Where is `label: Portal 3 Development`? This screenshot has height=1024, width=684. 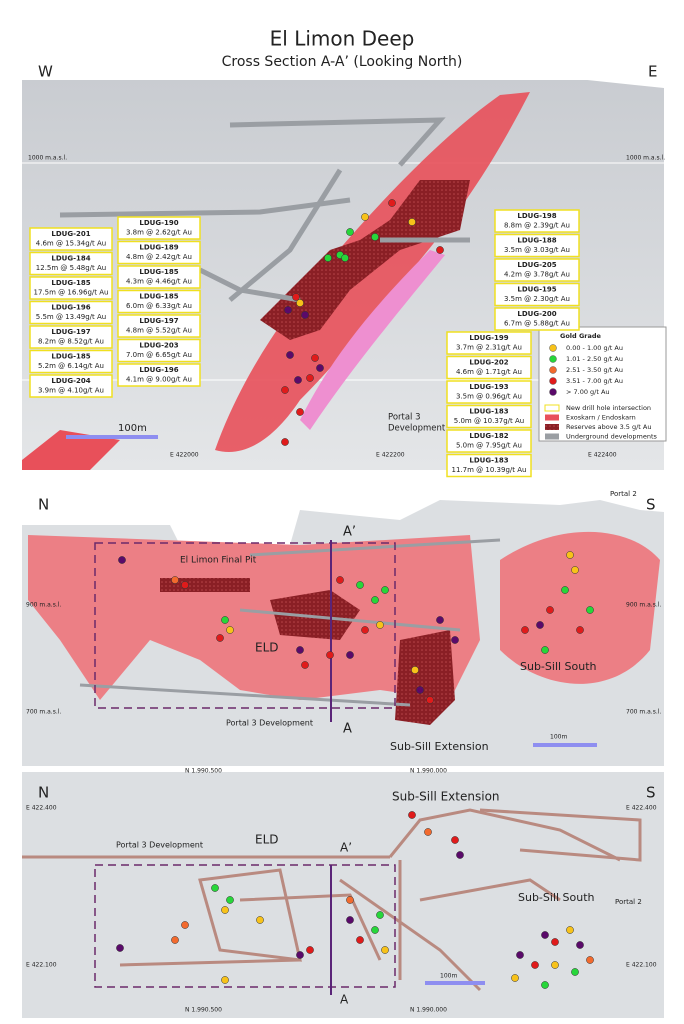 label: Portal 3 Development is located at coordinates (269, 723).